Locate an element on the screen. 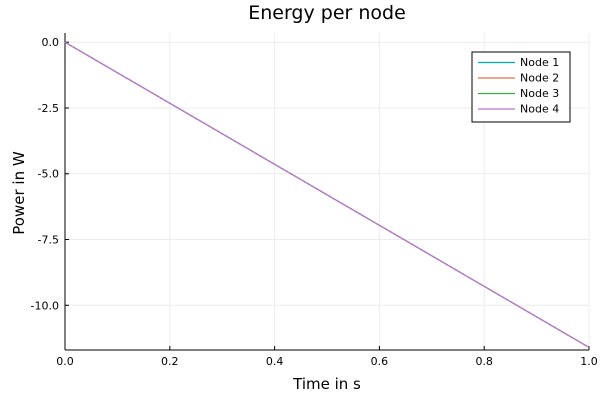 The height and width of the screenshot is (400, 600). y-tick-label: -5.0 is located at coordinates (48, 174).